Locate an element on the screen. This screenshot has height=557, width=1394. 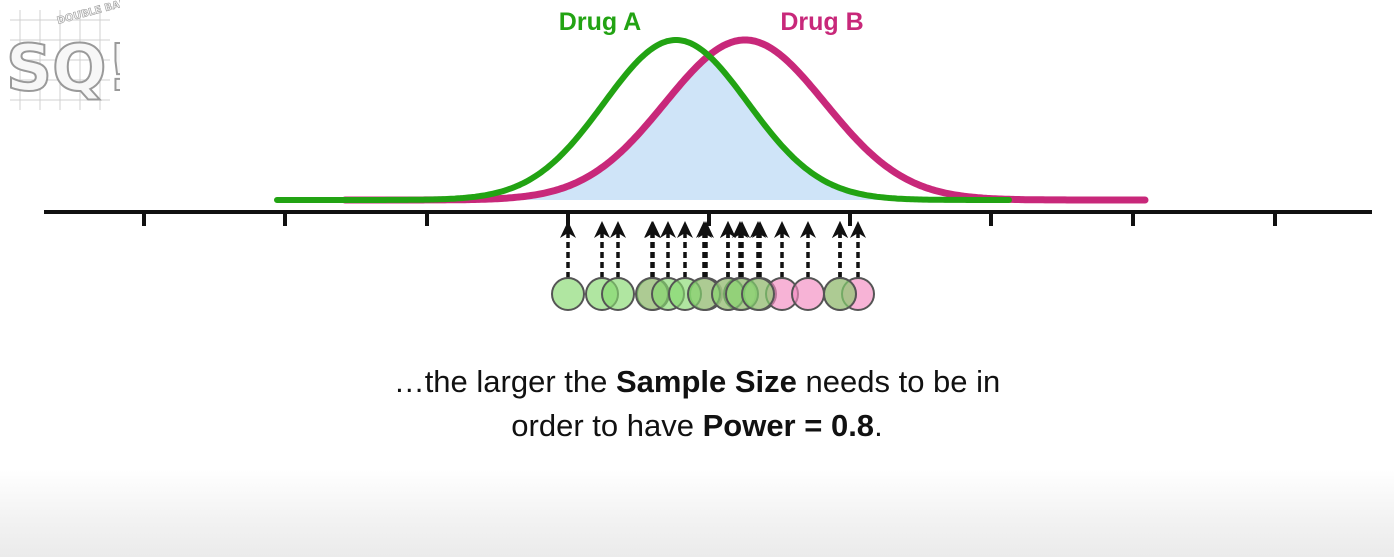
logo-subtext: DOUBLE BAM!!! is located at coordinates (88, 13).